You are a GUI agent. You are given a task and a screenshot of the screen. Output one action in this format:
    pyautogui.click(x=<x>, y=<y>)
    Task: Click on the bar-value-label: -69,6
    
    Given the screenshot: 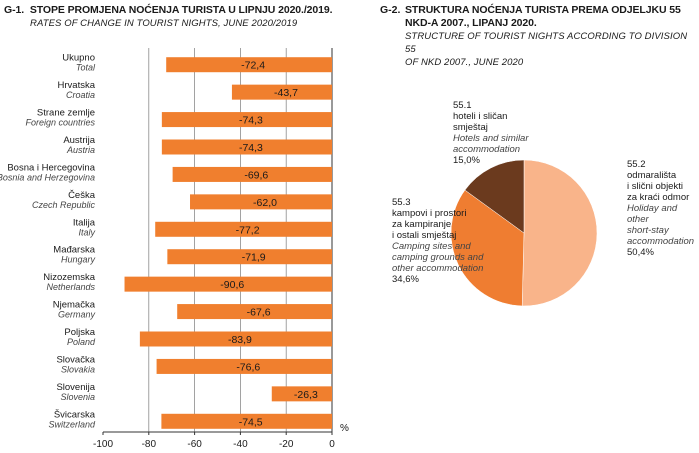 What is the action you would take?
    pyautogui.click(x=256, y=175)
    